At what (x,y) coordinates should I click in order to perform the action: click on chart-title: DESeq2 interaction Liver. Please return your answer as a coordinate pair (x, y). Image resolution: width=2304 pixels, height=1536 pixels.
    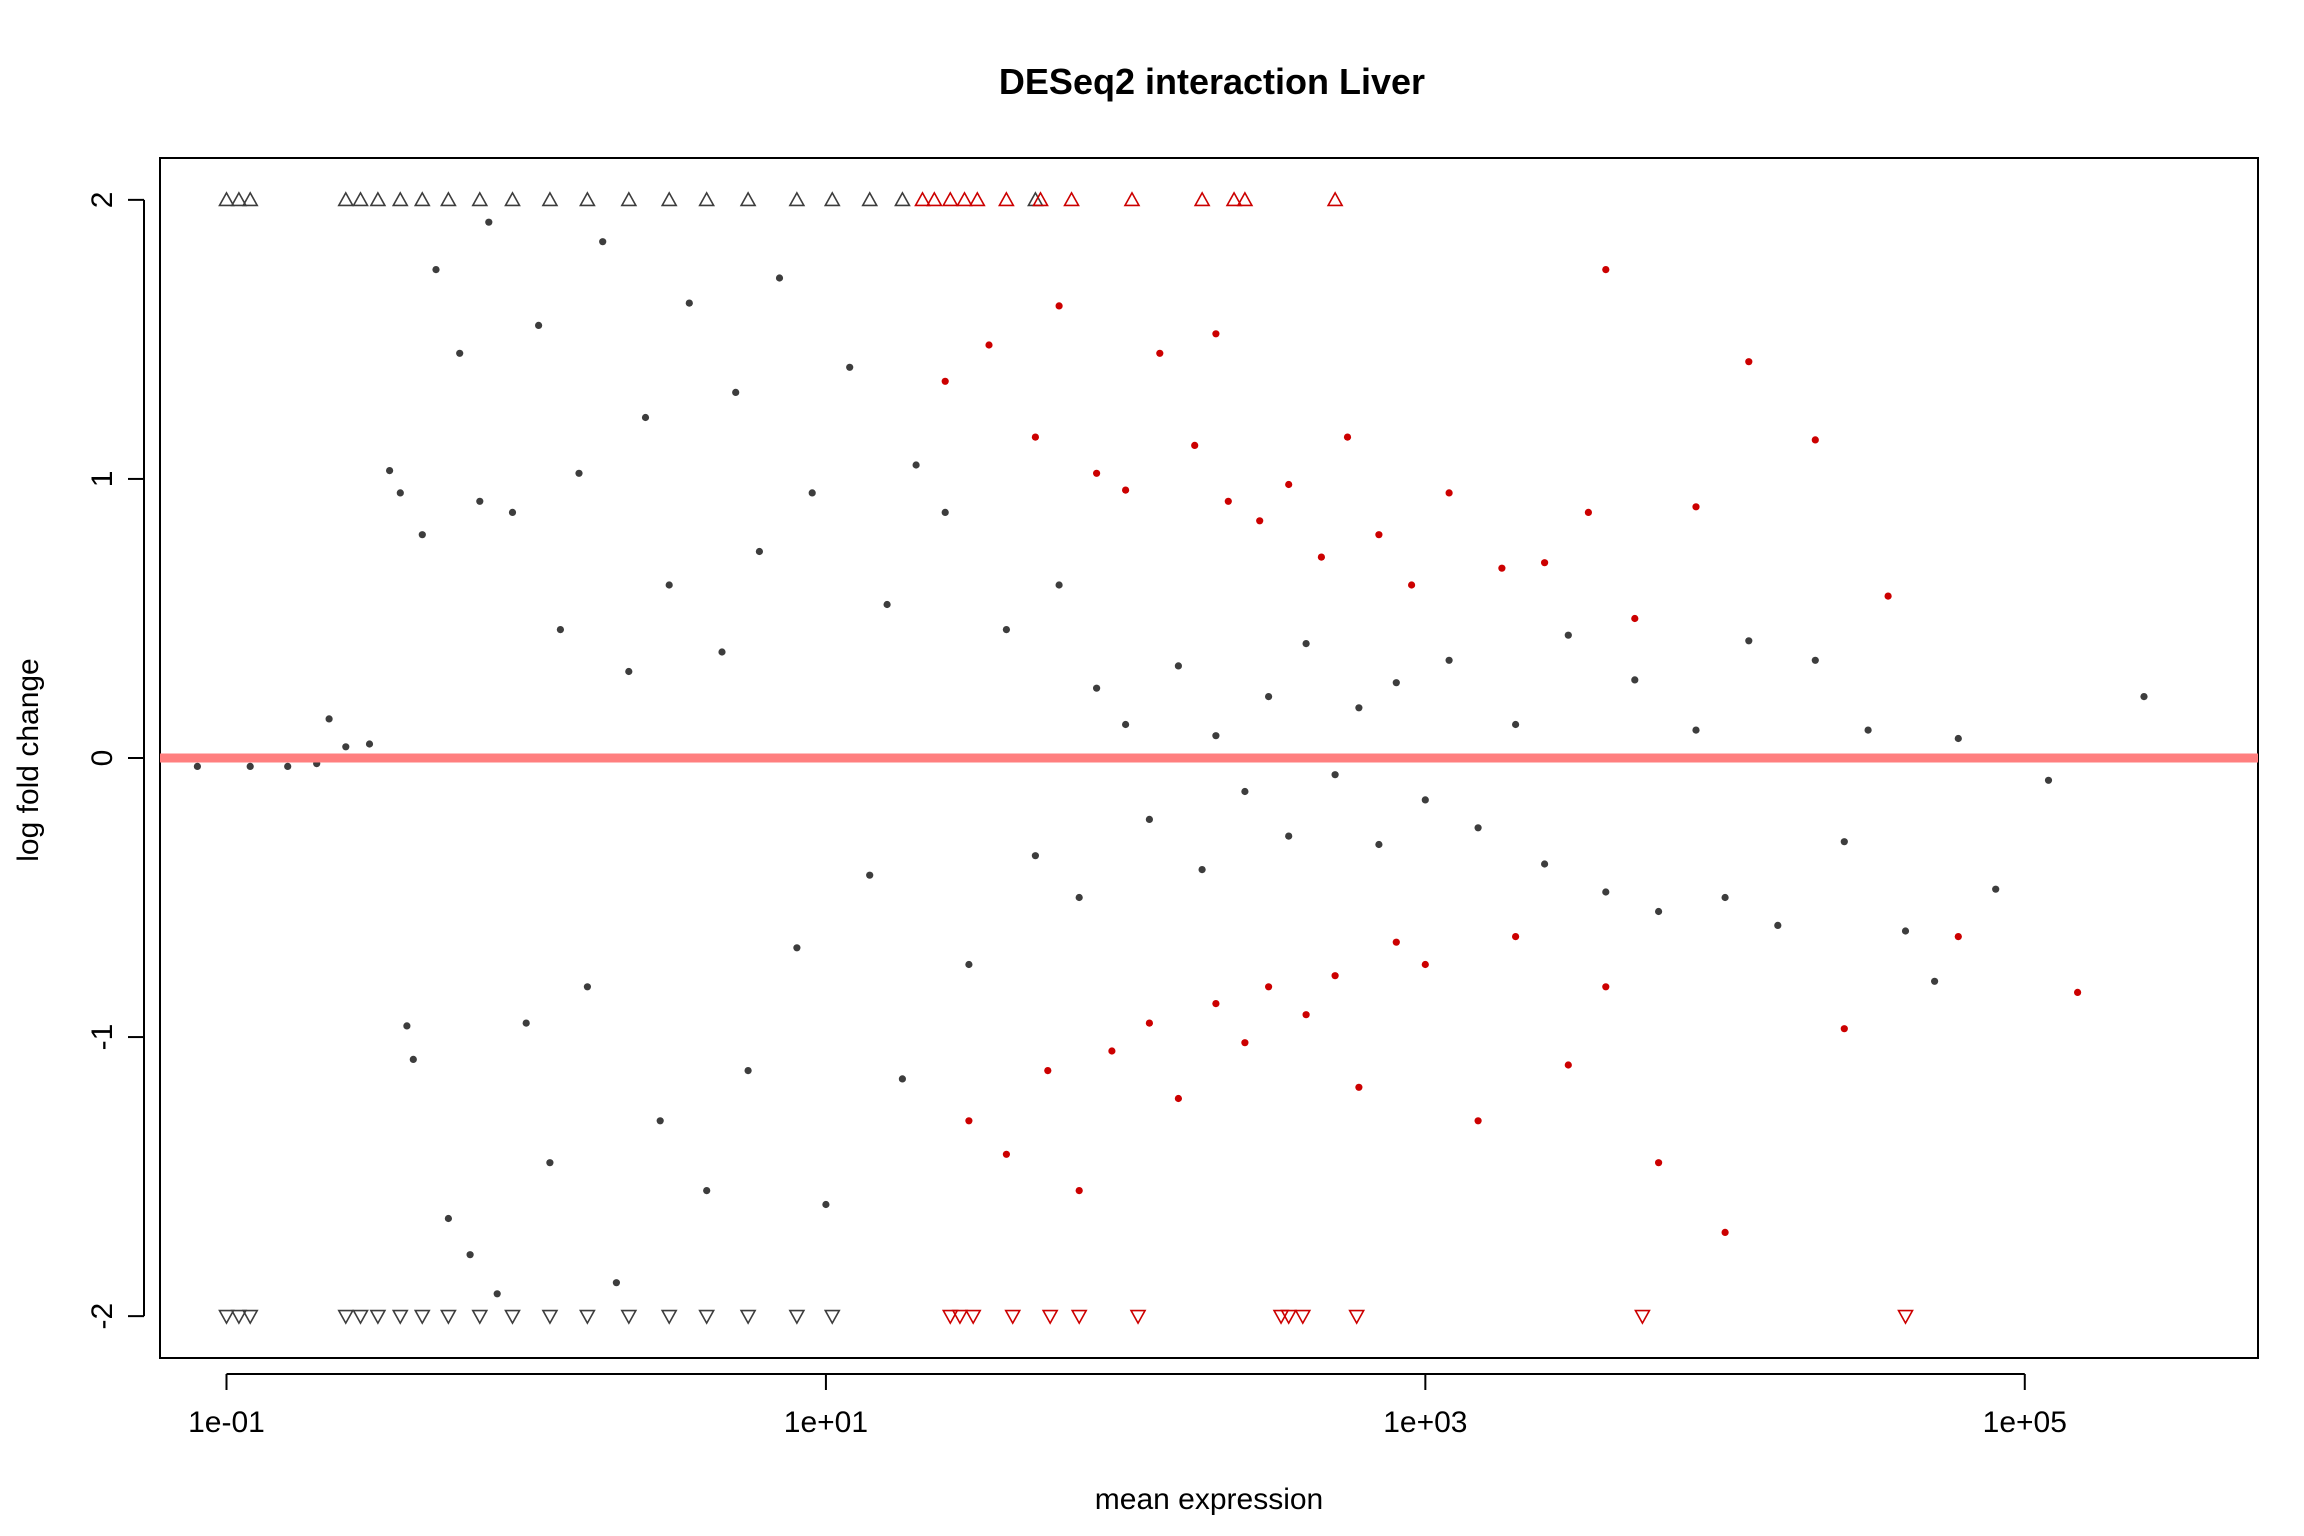
    Looking at the image, I should click on (1212, 81).